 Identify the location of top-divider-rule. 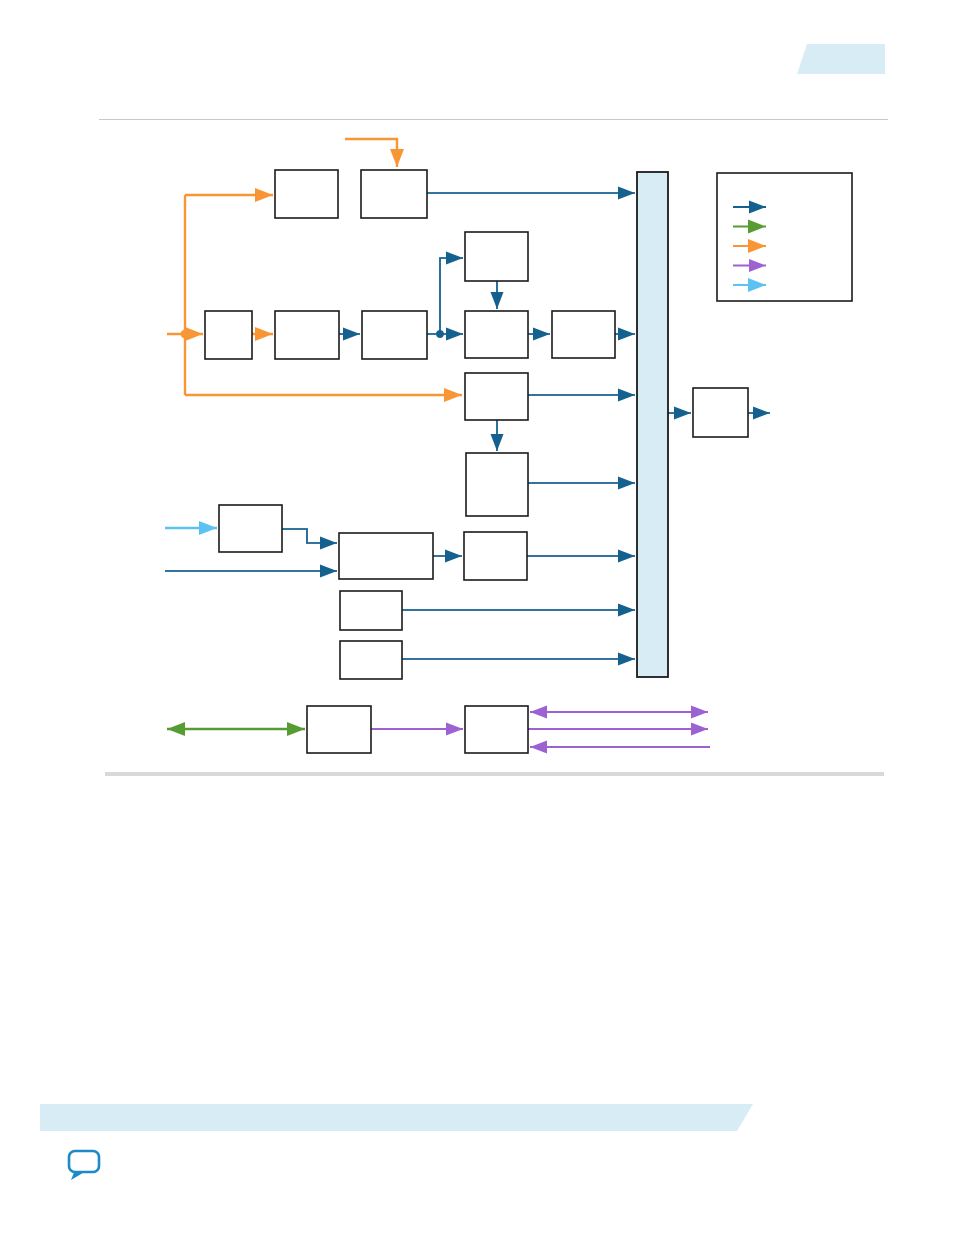
(493, 119).